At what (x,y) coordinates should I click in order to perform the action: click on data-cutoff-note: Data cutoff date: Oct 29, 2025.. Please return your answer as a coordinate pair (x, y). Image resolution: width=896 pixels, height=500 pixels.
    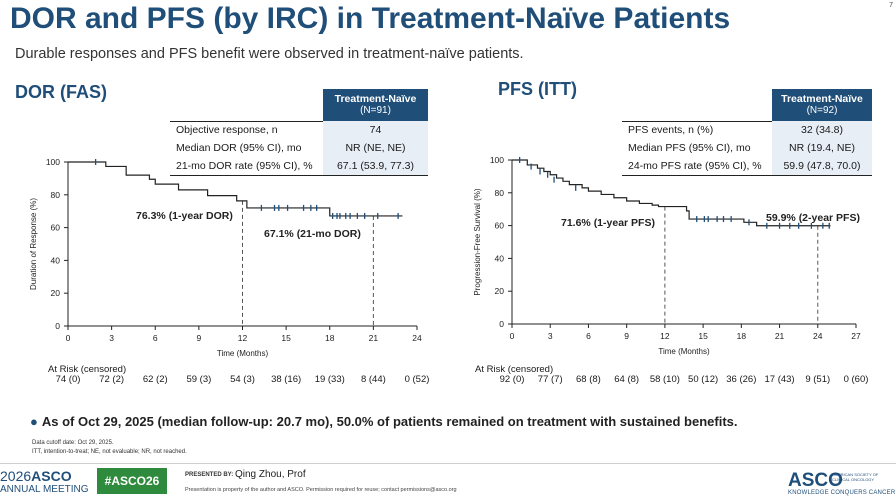
    Looking at the image, I should click on (73, 443).